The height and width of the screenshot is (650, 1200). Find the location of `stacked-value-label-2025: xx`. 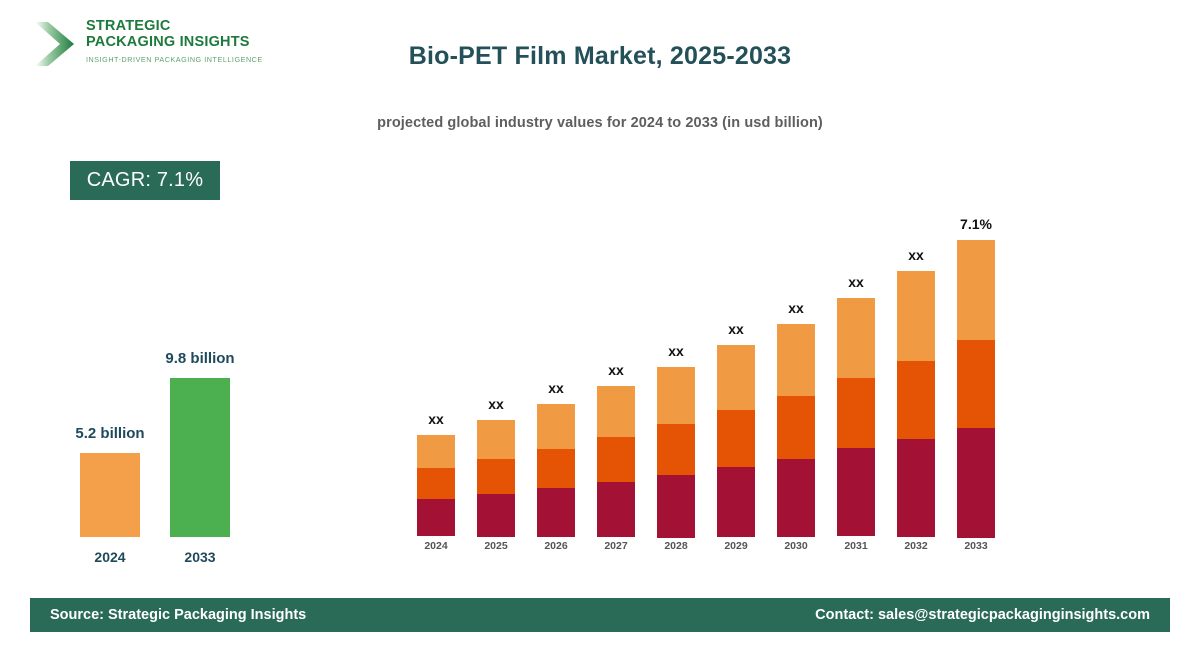

stacked-value-label-2025: xx is located at coordinates (496, 404).